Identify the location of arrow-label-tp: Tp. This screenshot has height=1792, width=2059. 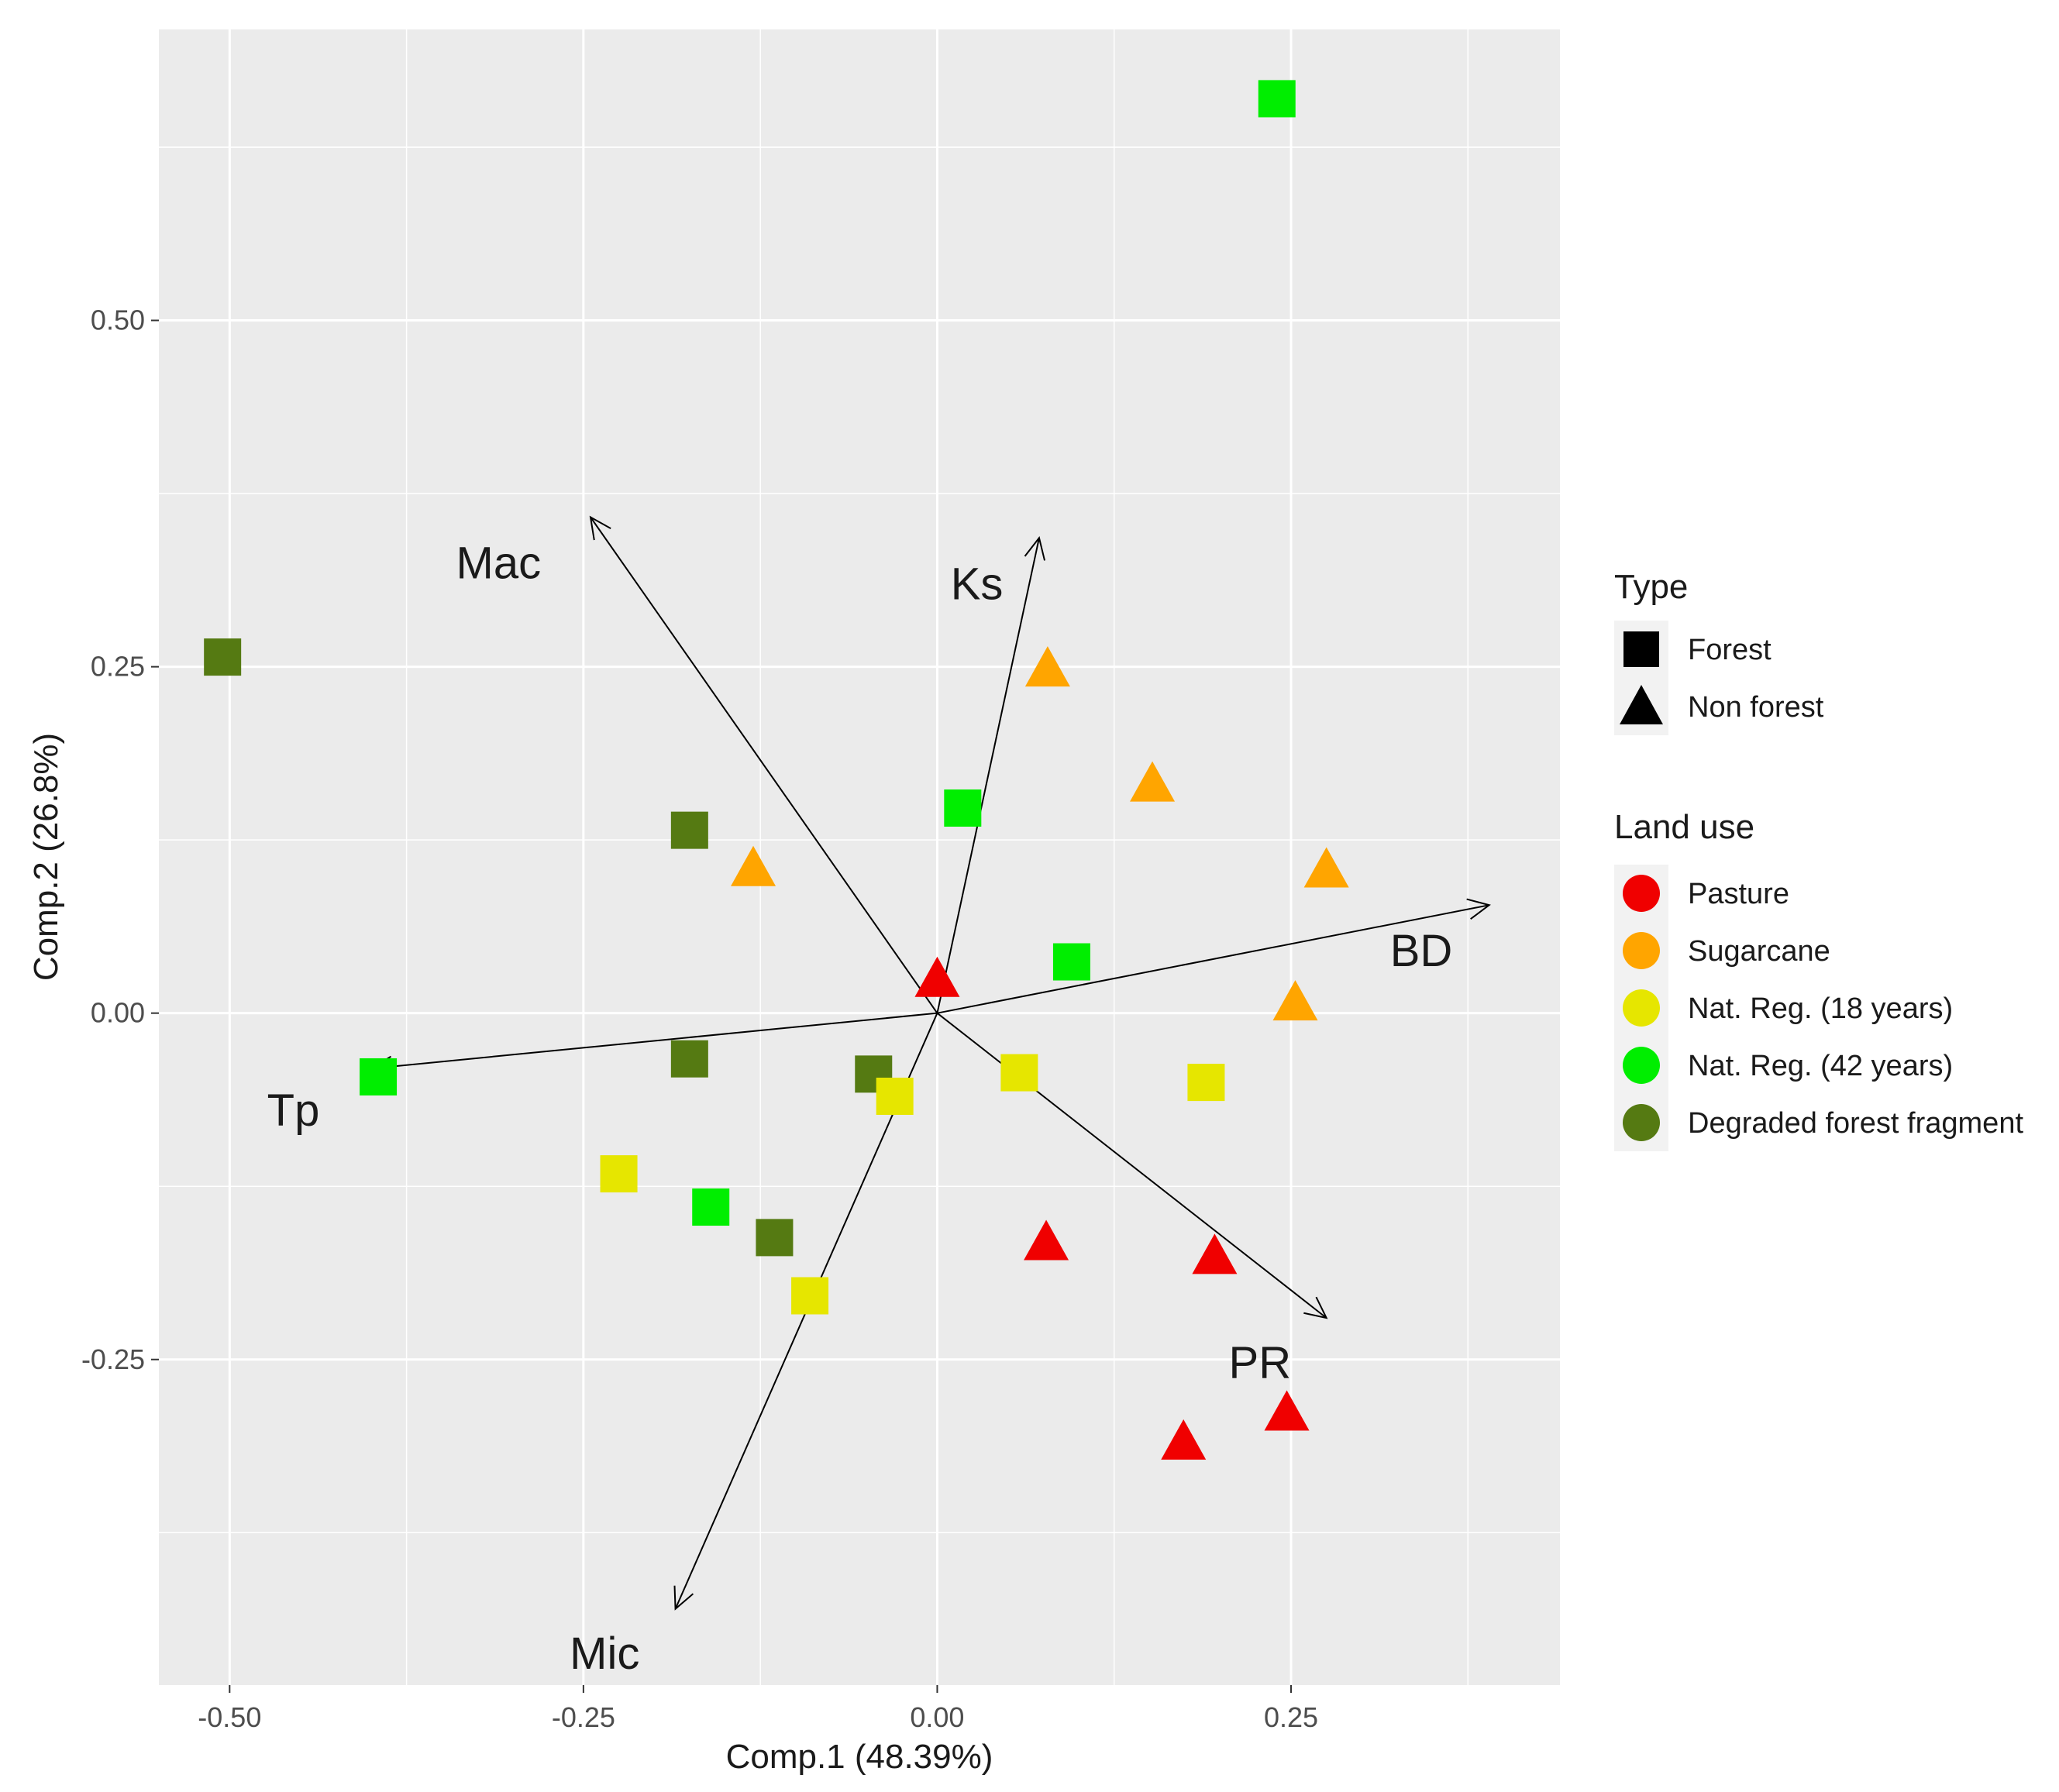
(293, 1110).